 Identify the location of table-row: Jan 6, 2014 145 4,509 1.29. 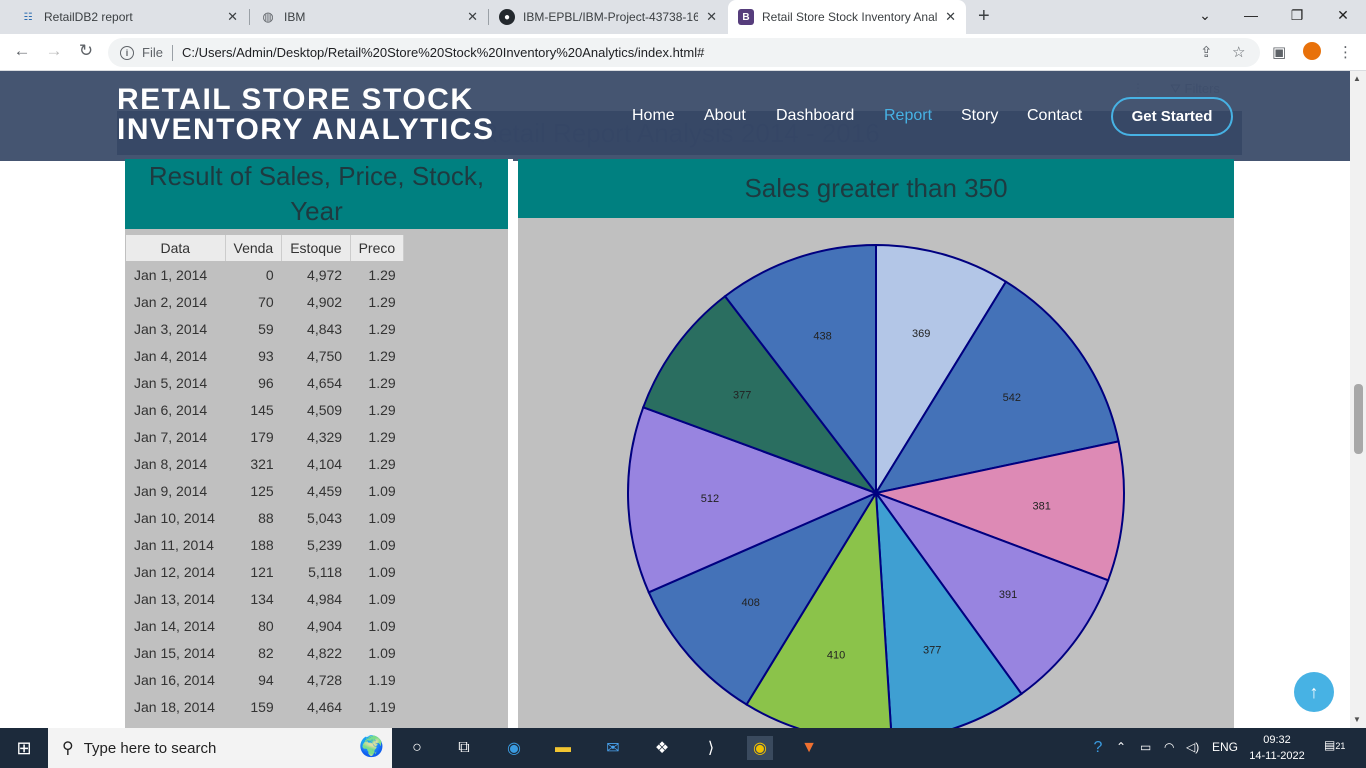
(265, 409).